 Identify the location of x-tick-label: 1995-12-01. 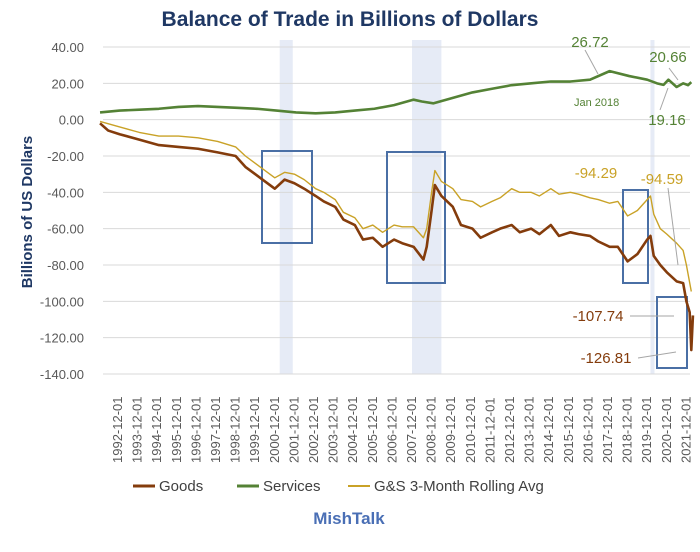
(176, 430).